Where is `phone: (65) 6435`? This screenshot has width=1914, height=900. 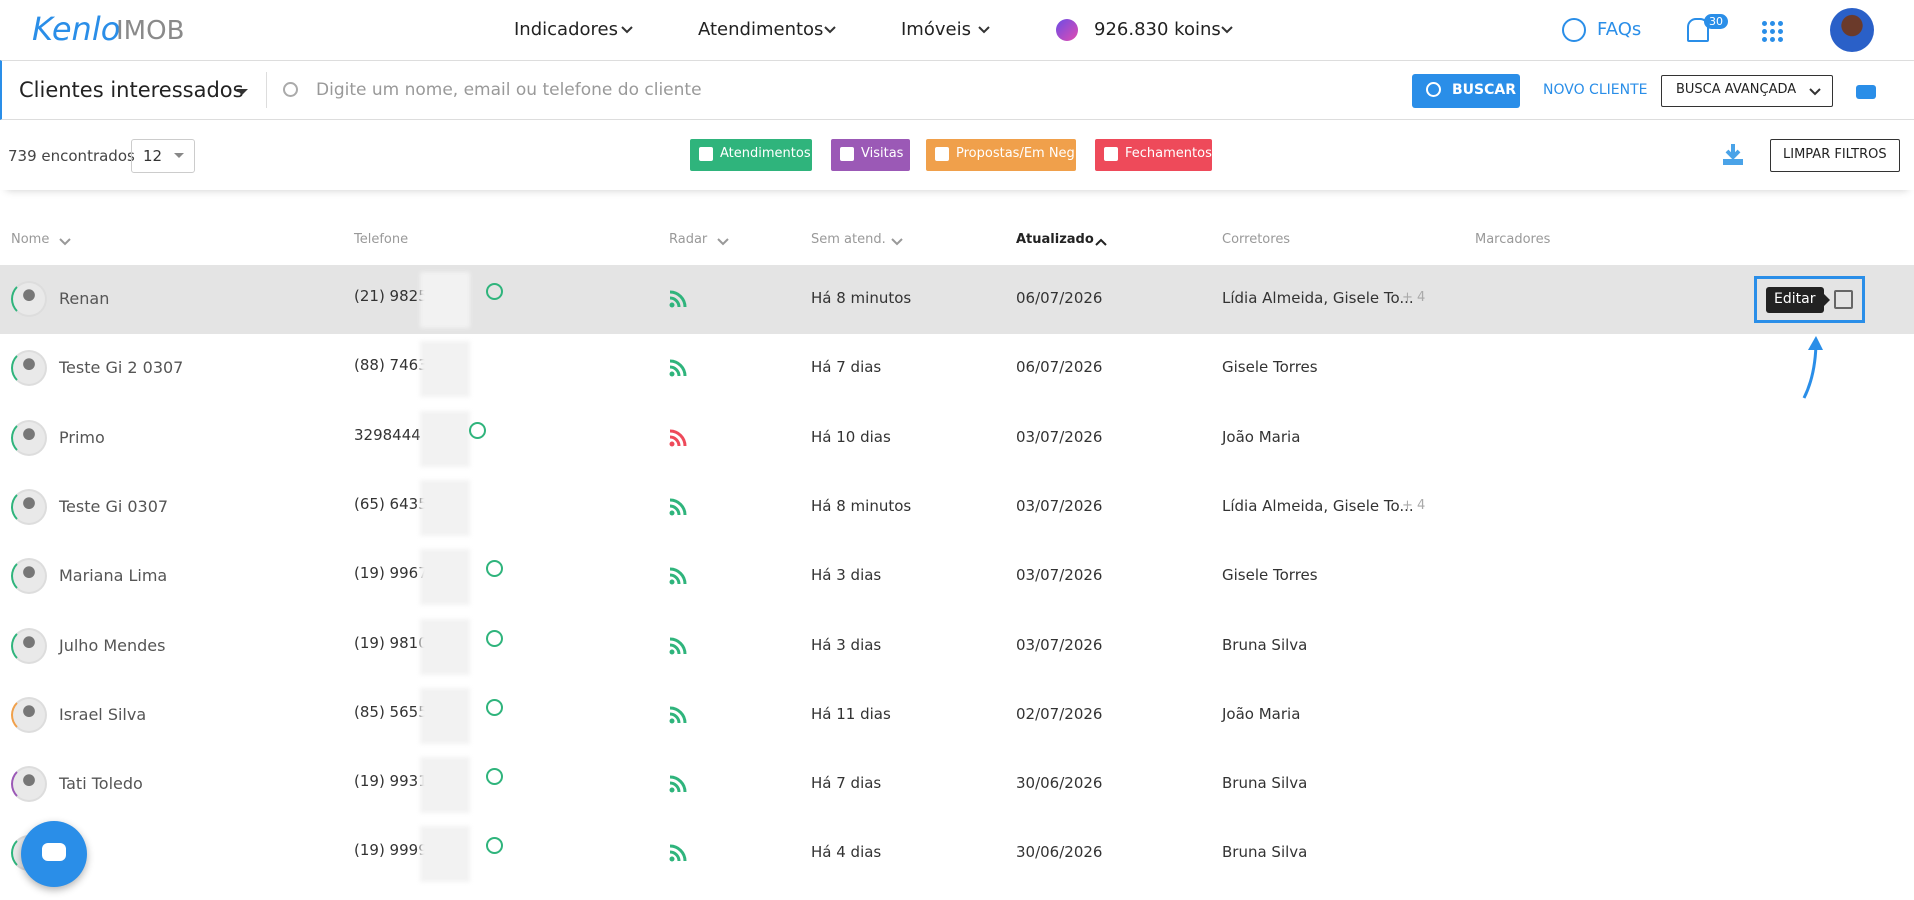
phone: (65) 6435 is located at coordinates (391, 503).